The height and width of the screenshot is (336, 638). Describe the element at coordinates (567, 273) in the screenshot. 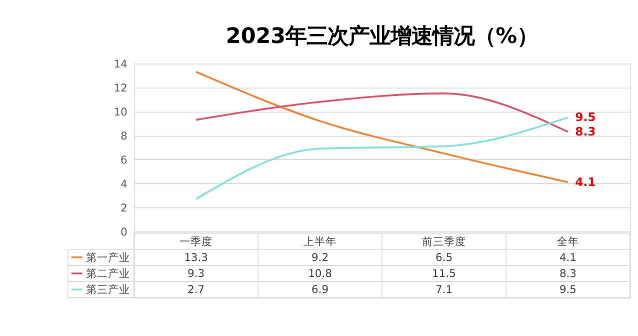

I see `data-label: 8.3` at that location.